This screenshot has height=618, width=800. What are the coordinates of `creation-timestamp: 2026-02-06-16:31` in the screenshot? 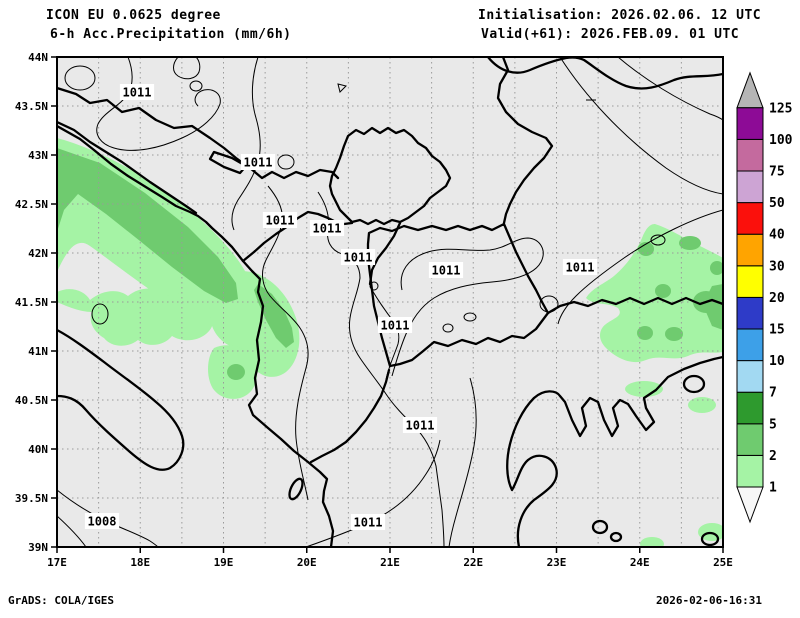 It's located at (709, 600).